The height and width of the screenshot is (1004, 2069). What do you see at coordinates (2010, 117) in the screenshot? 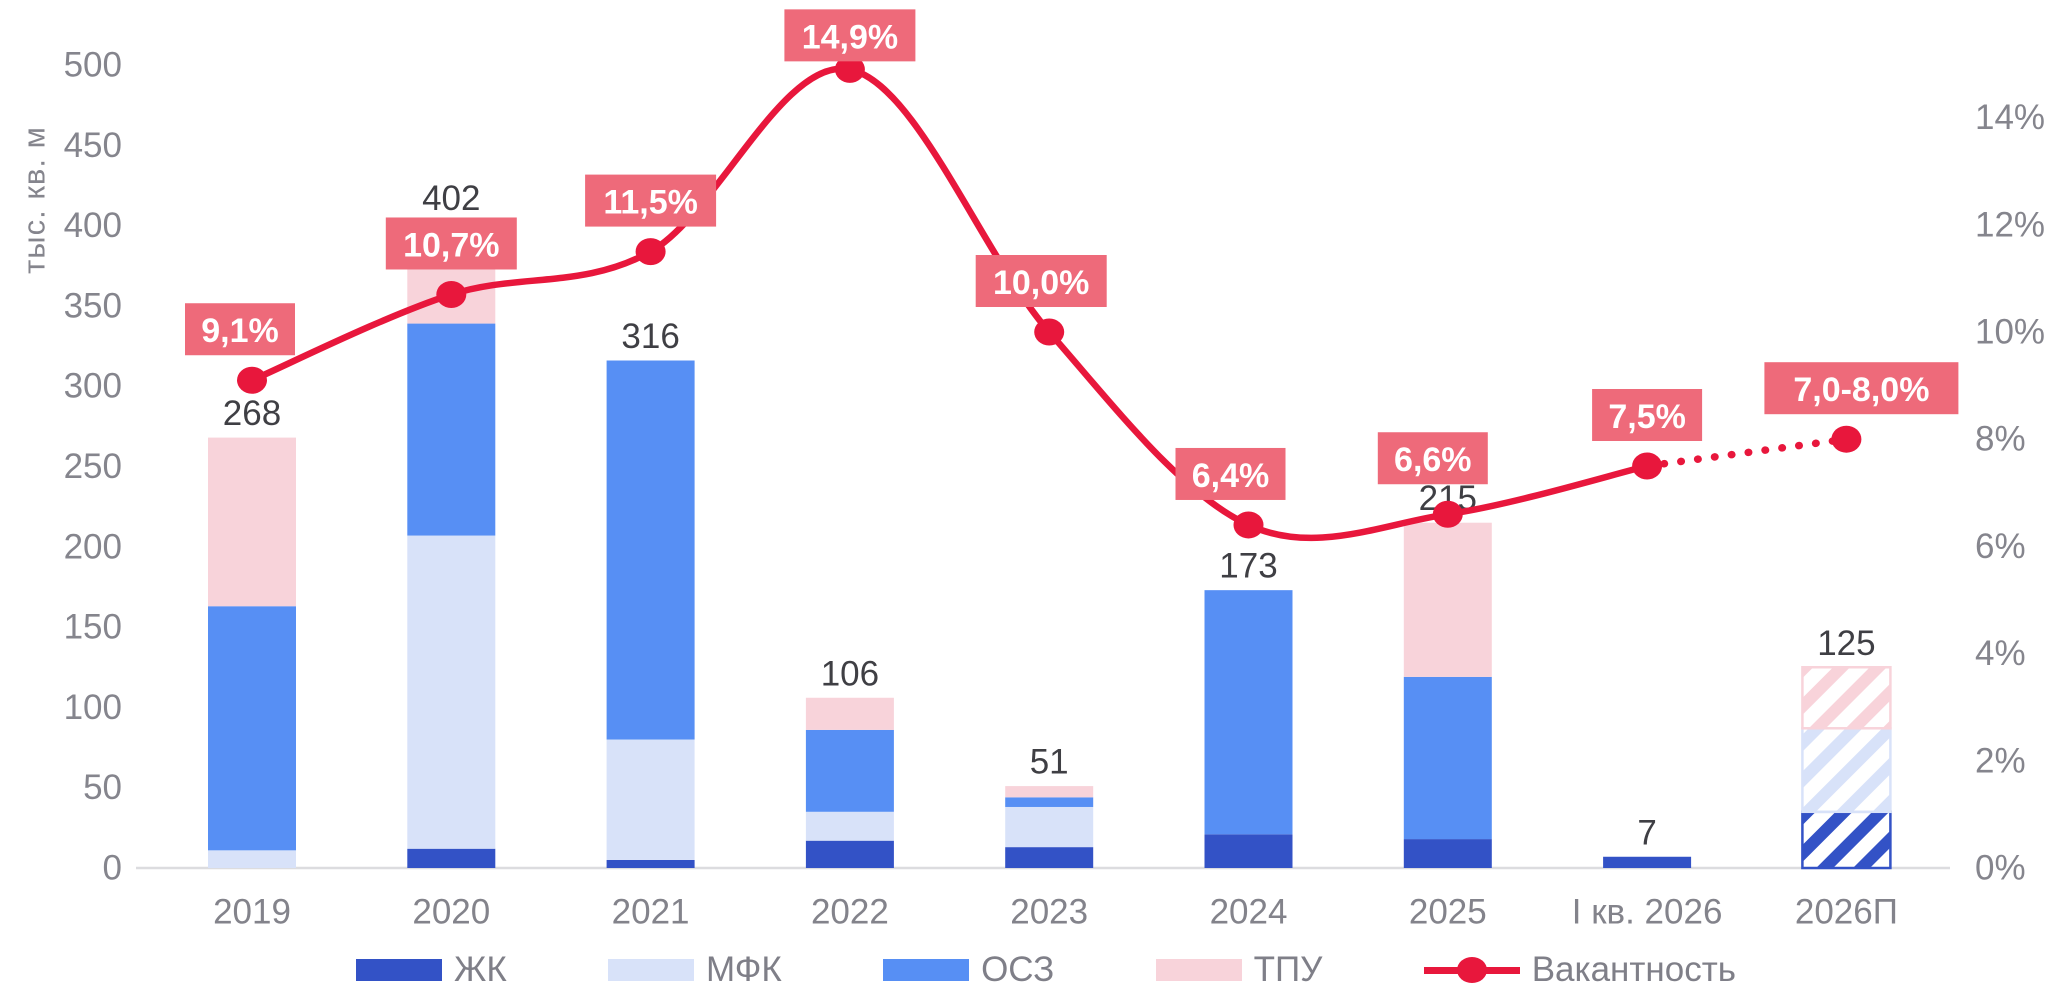
I see `right-axis-tick: 14%` at bounding box center [2010, 117].